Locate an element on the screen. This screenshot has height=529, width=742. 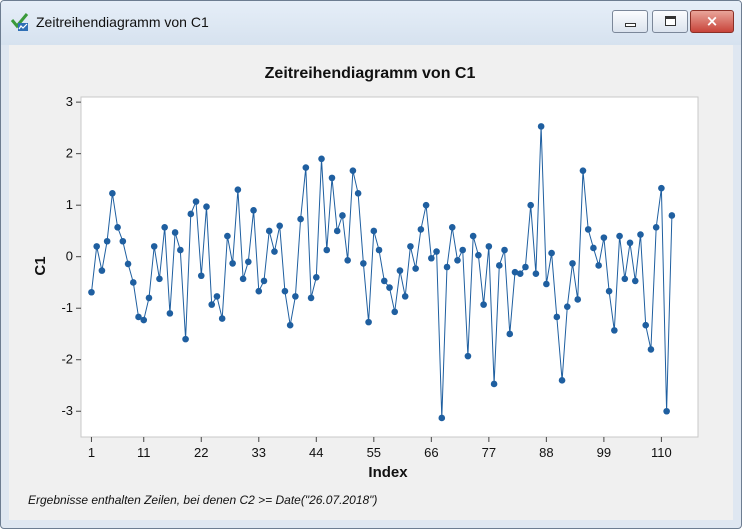
x-tick-label: 22 is located at coordinates (201, 452).